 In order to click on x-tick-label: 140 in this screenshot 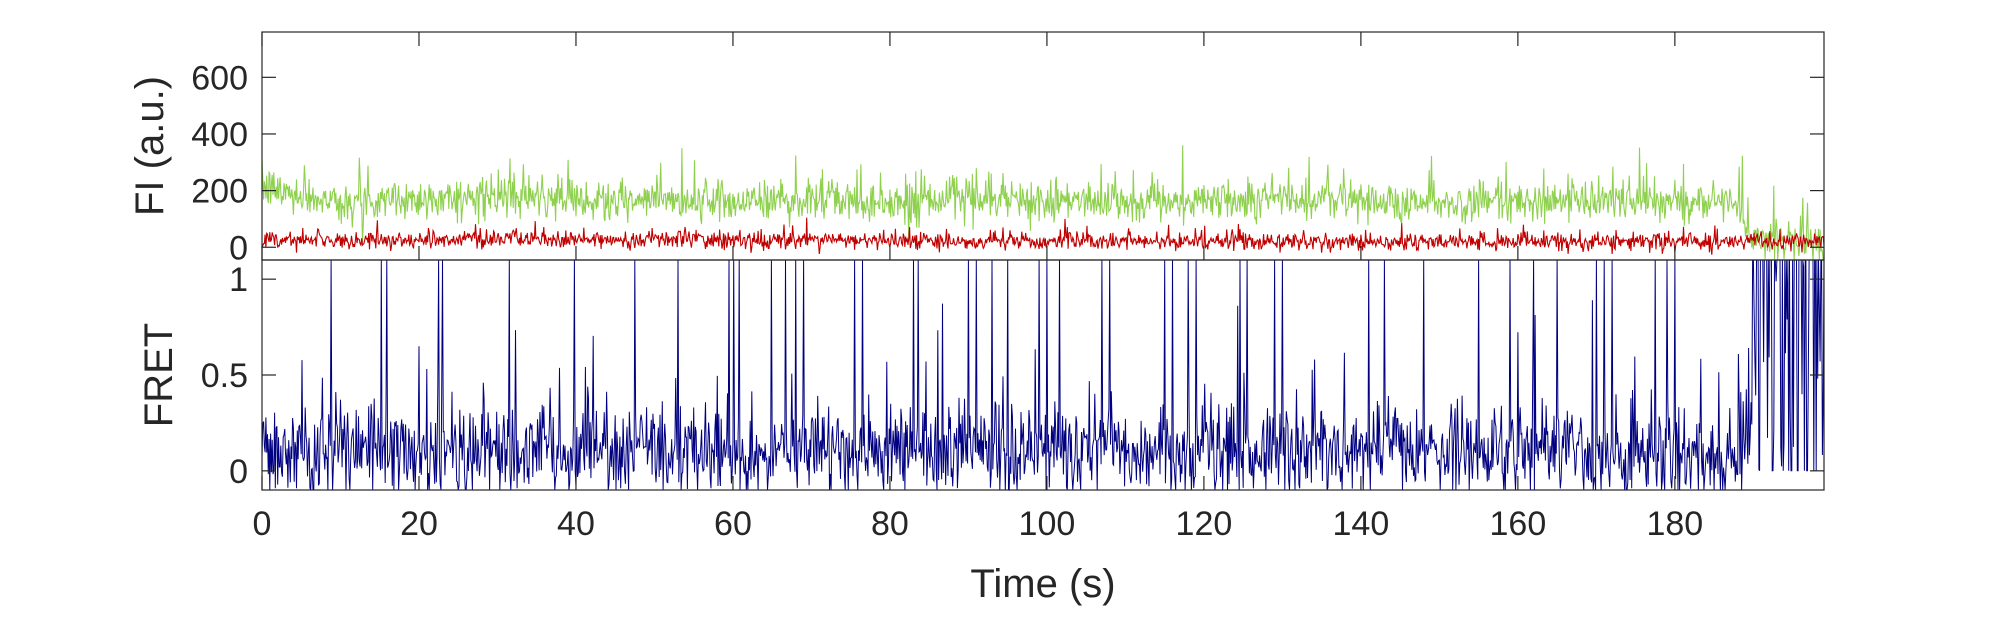, I will do `click(1361, 524)`.